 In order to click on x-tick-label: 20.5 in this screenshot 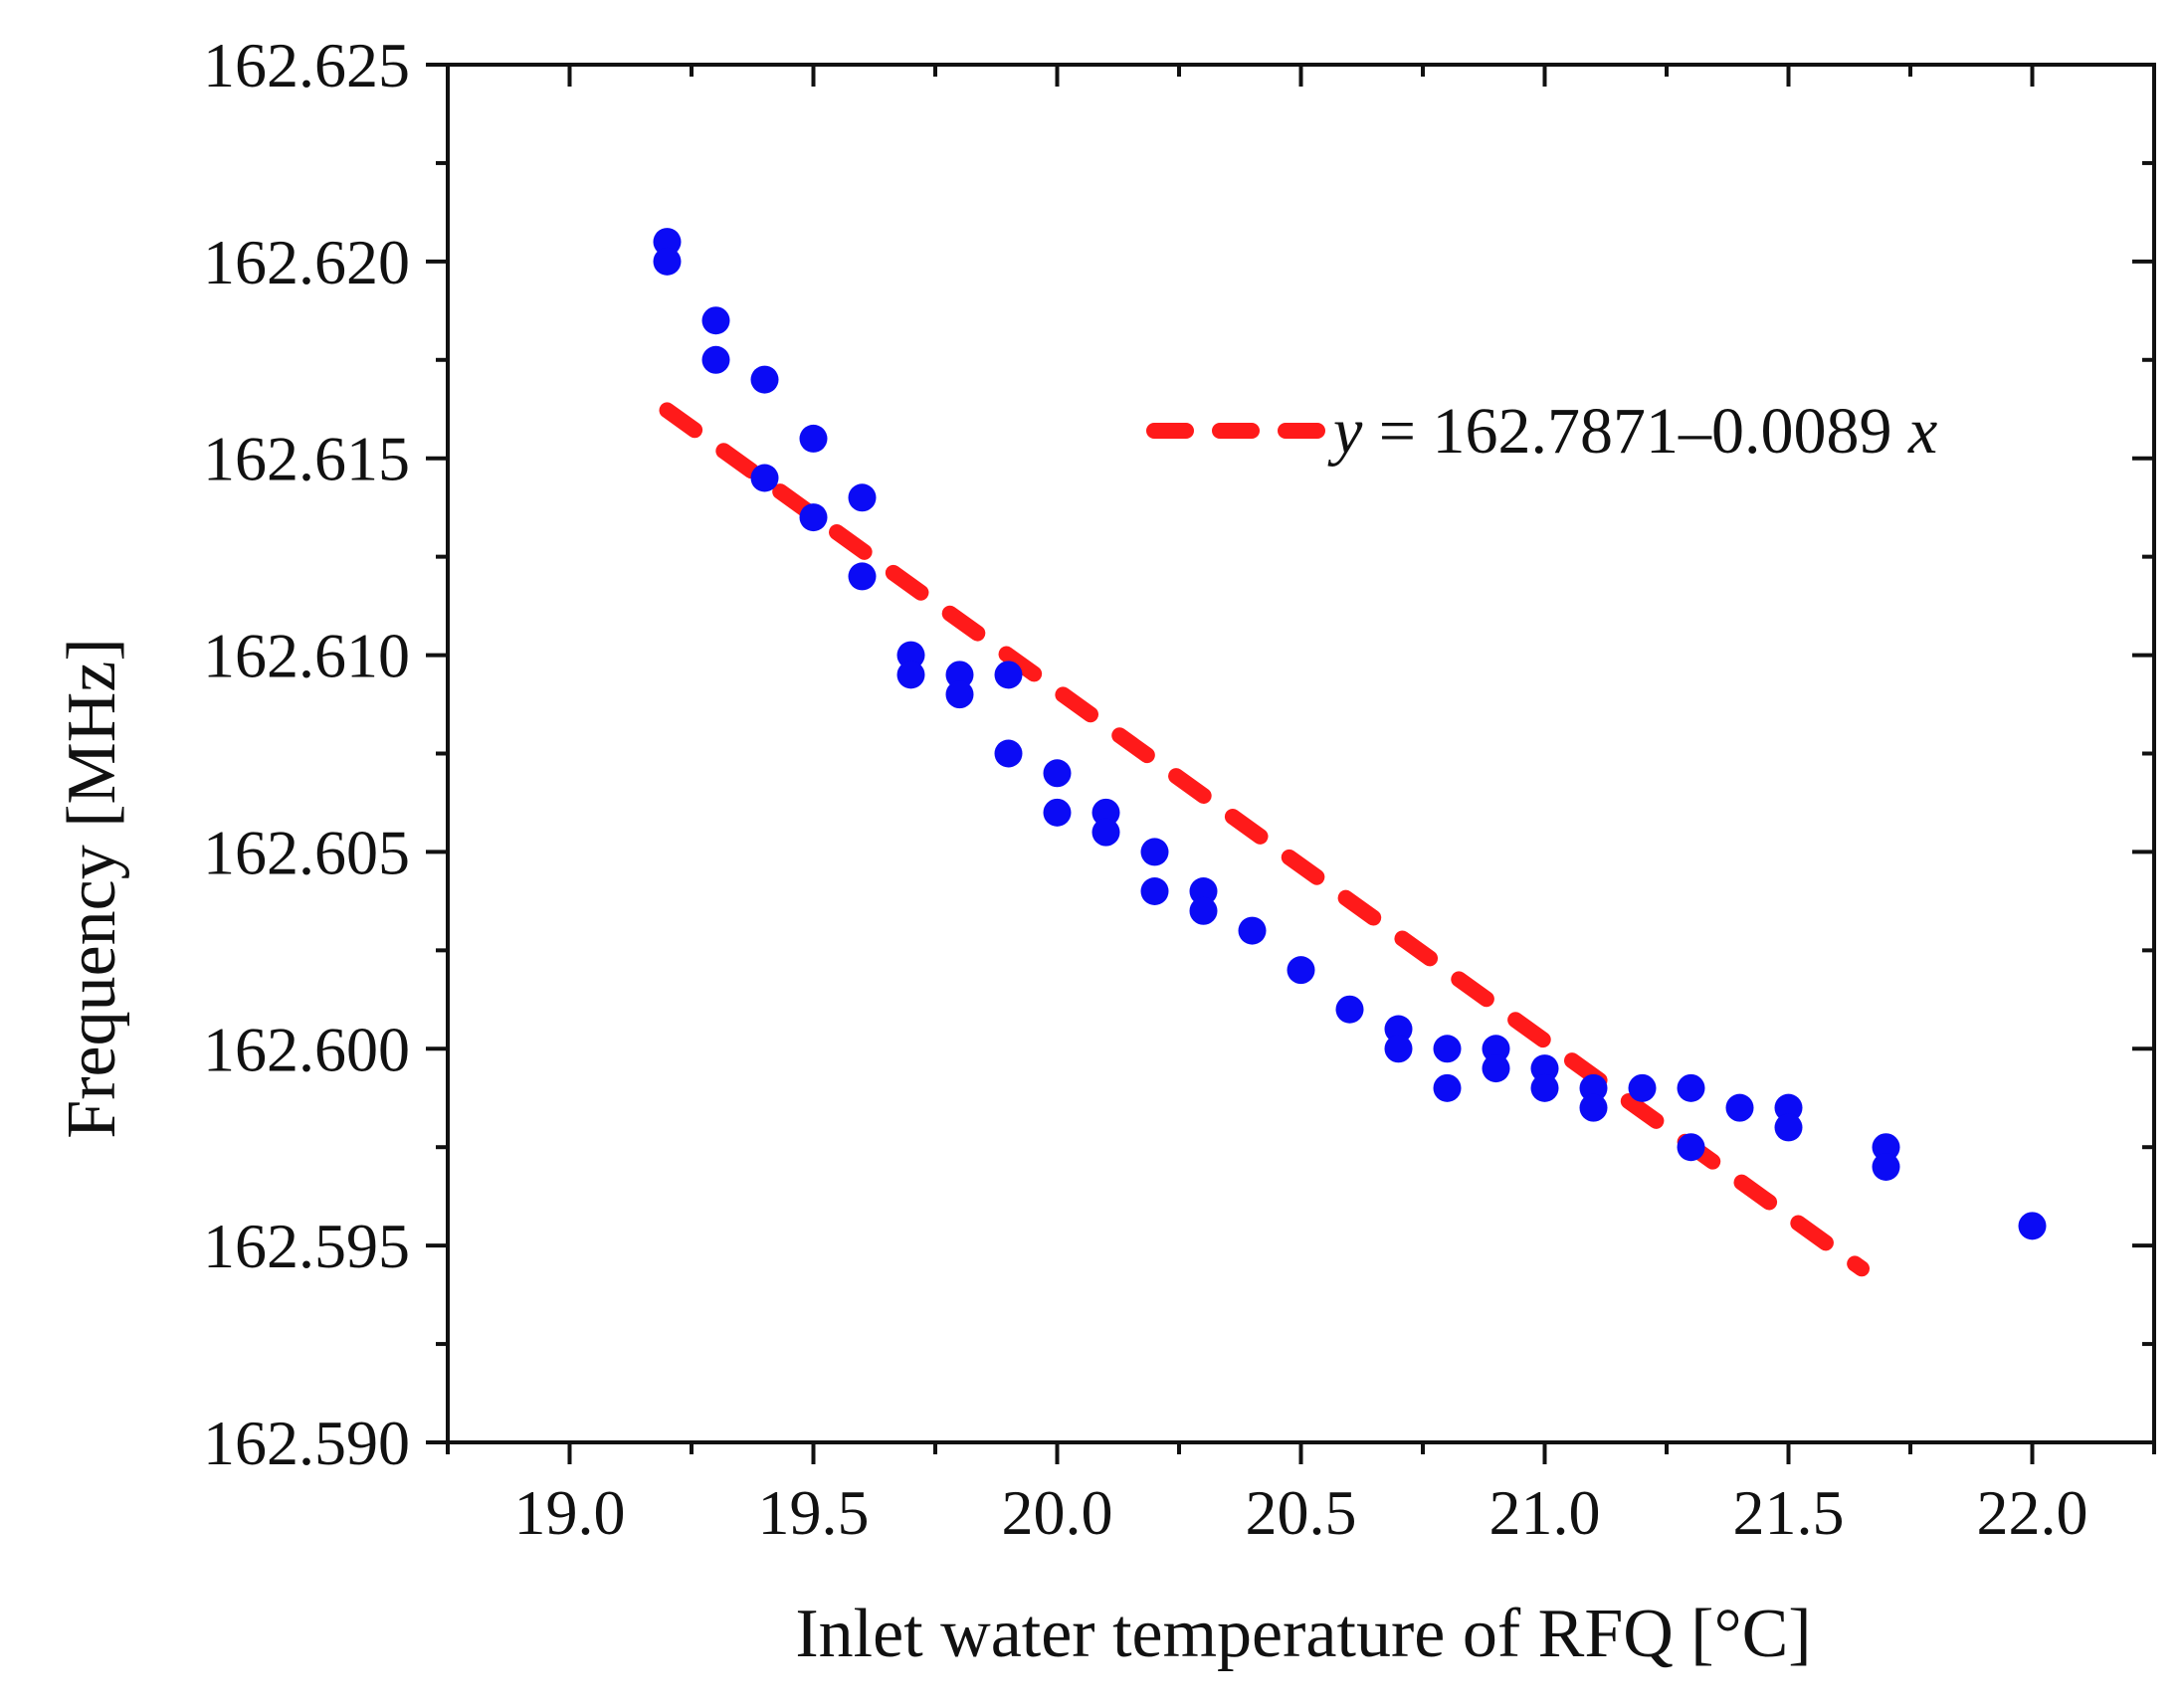, I will do `click(1301, 1513)`.